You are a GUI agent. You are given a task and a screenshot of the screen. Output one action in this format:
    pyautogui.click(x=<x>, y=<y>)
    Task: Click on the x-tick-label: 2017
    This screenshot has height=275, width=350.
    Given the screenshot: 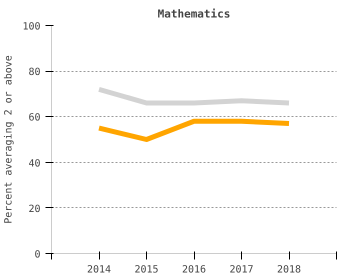 What is the action you would take?
    pyautogui.click(x=241, y=269)
    